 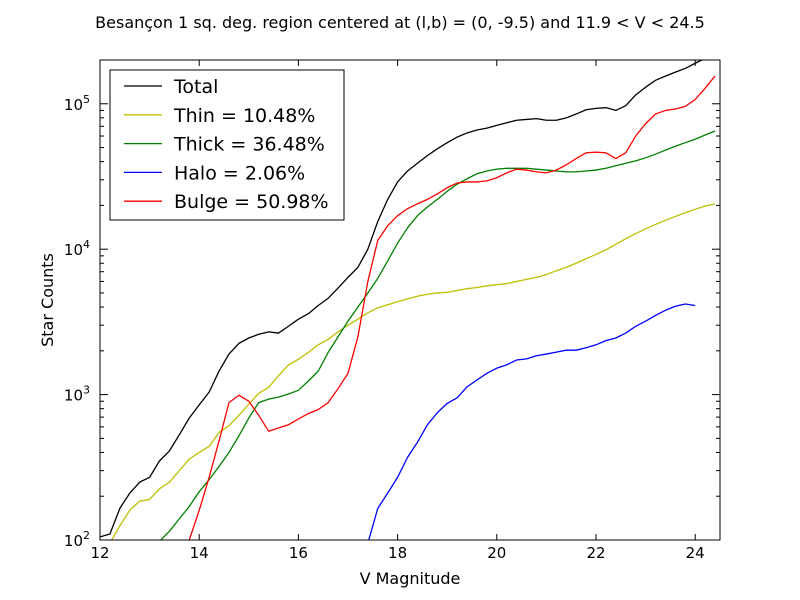 What do you see at coordinates (99, 553) in the screenshot?
I see `x-tick-label: 12` at bounding box center [99, 553].